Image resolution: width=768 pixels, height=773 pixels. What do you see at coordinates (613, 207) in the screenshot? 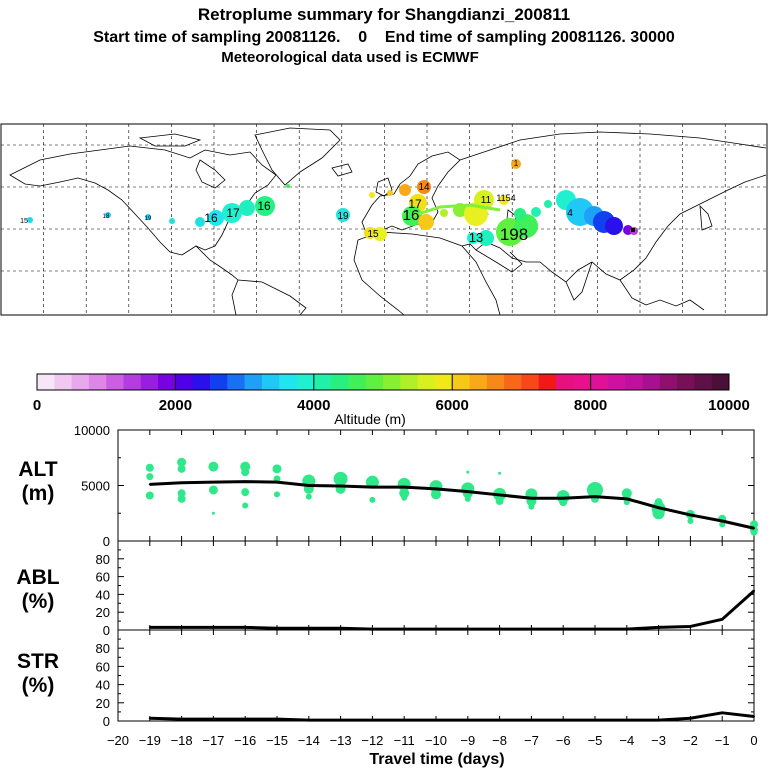
I see `coast-asia` at bounding box center [613, 207].